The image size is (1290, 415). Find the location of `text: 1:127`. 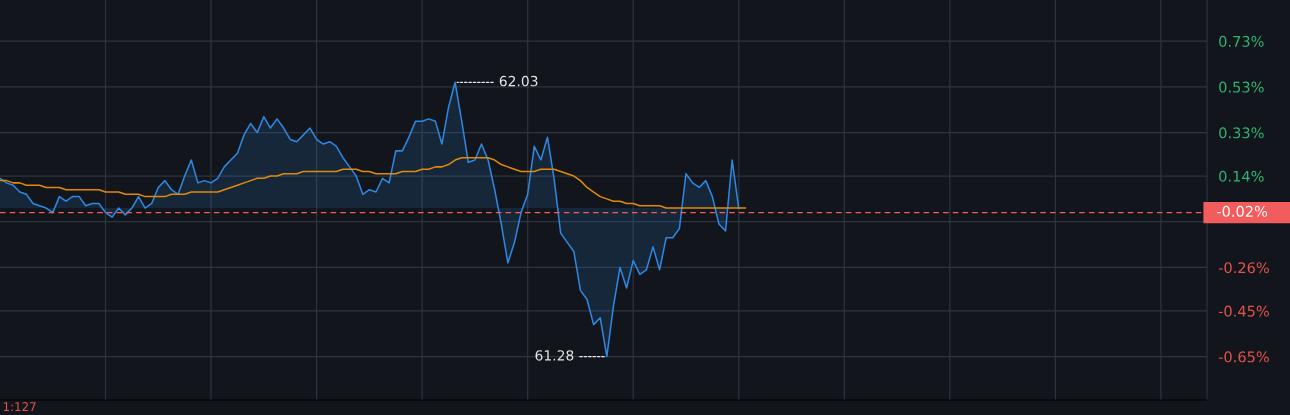

text: 1:127 is located at coordinates (19, 406).